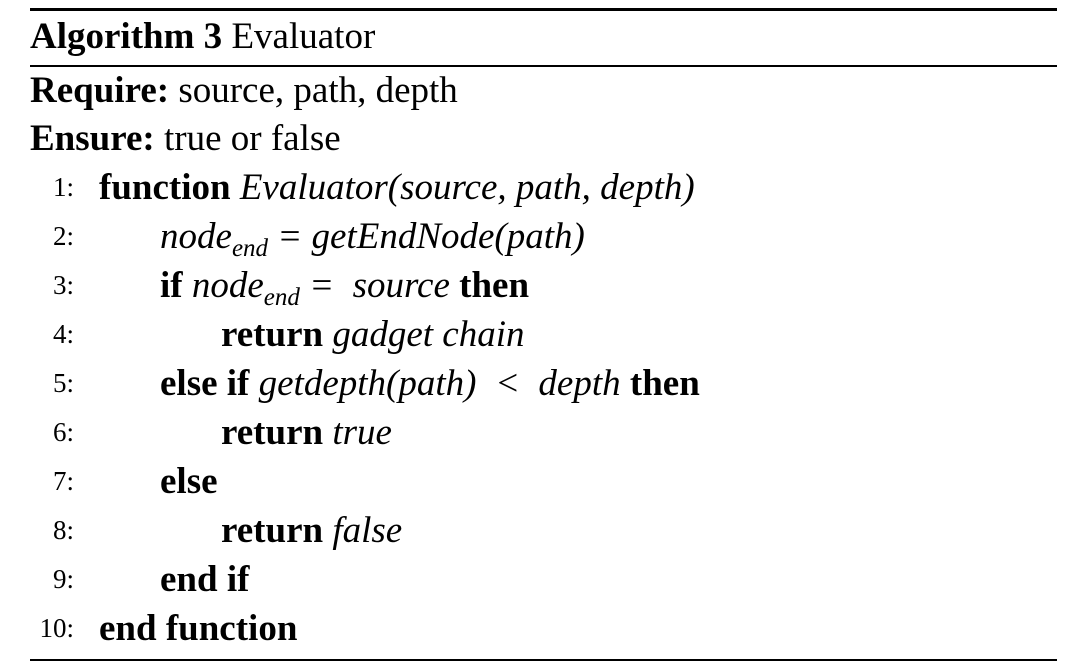 The image size is (1084, 668). Describe the element at coordinates (367, 530) in the screenshot. I see `math-expression: false` at that location.